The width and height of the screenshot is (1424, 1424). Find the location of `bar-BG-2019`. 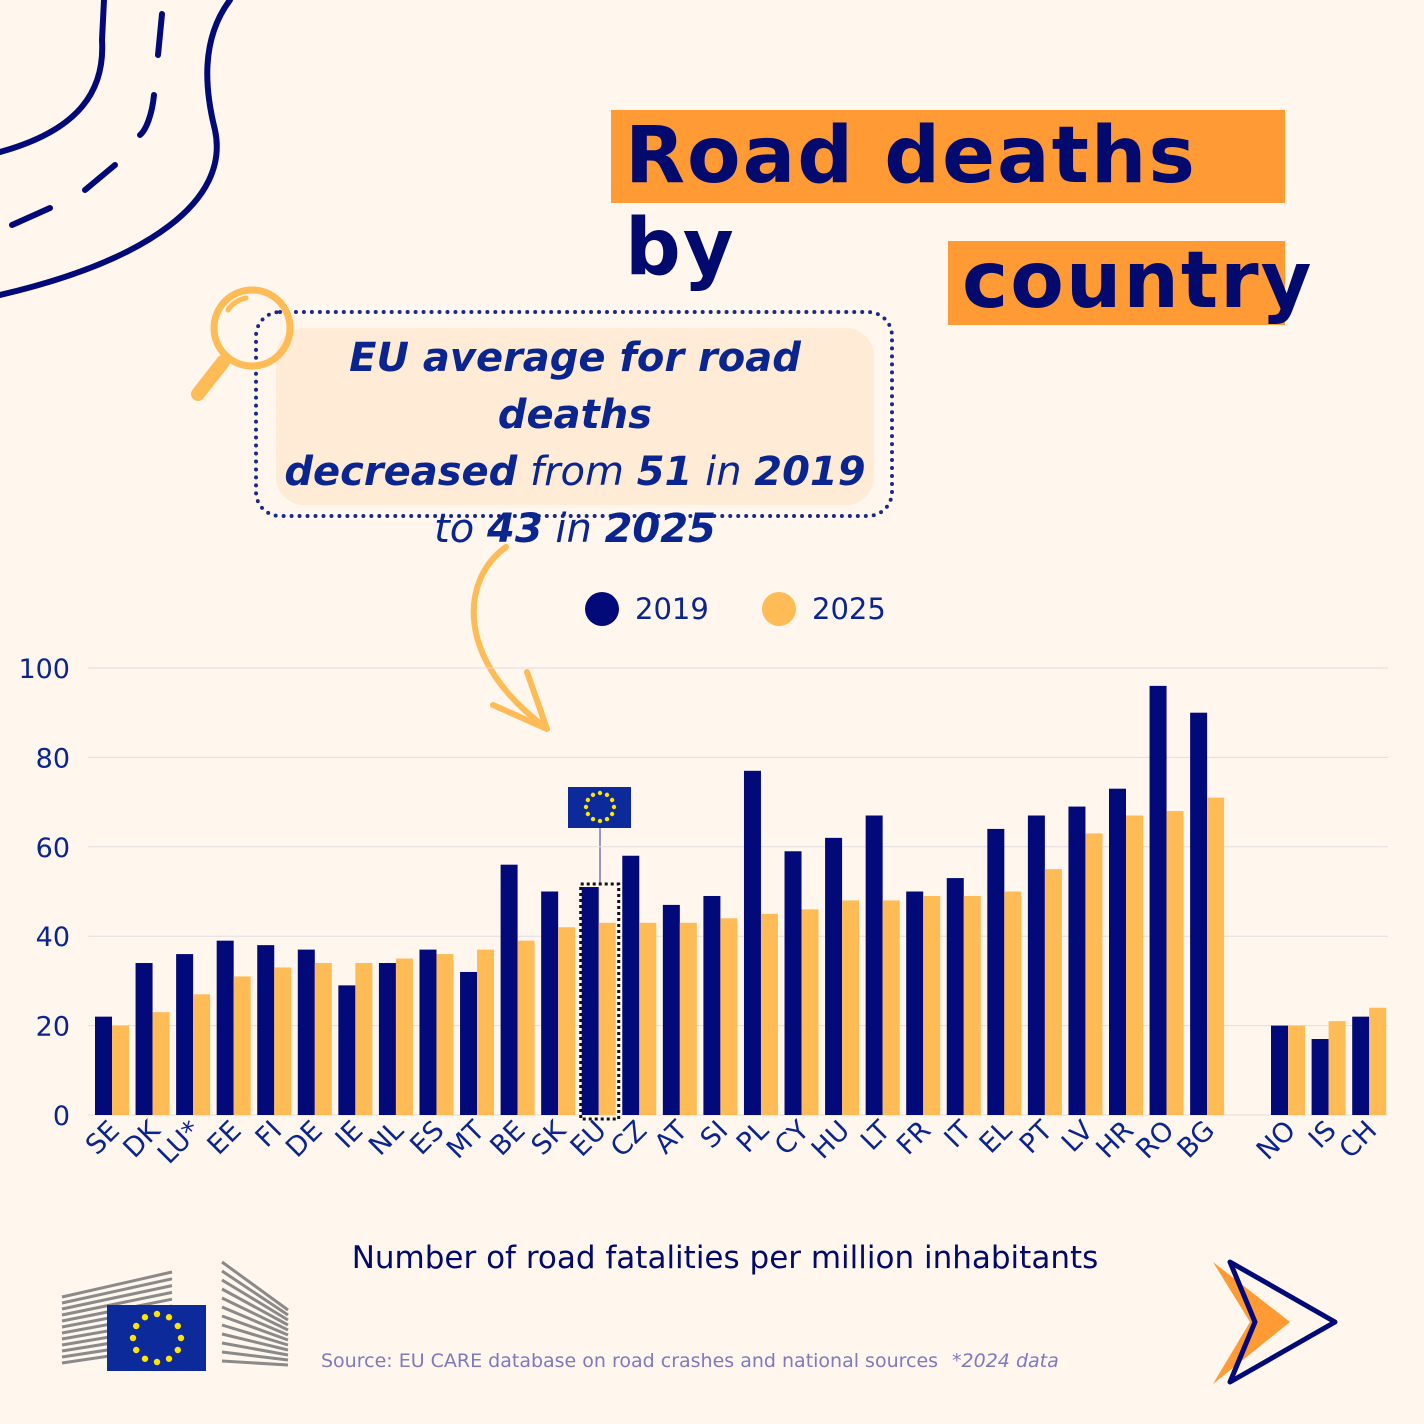

bar-BG-2019 is located at coordinates (1199, 913).